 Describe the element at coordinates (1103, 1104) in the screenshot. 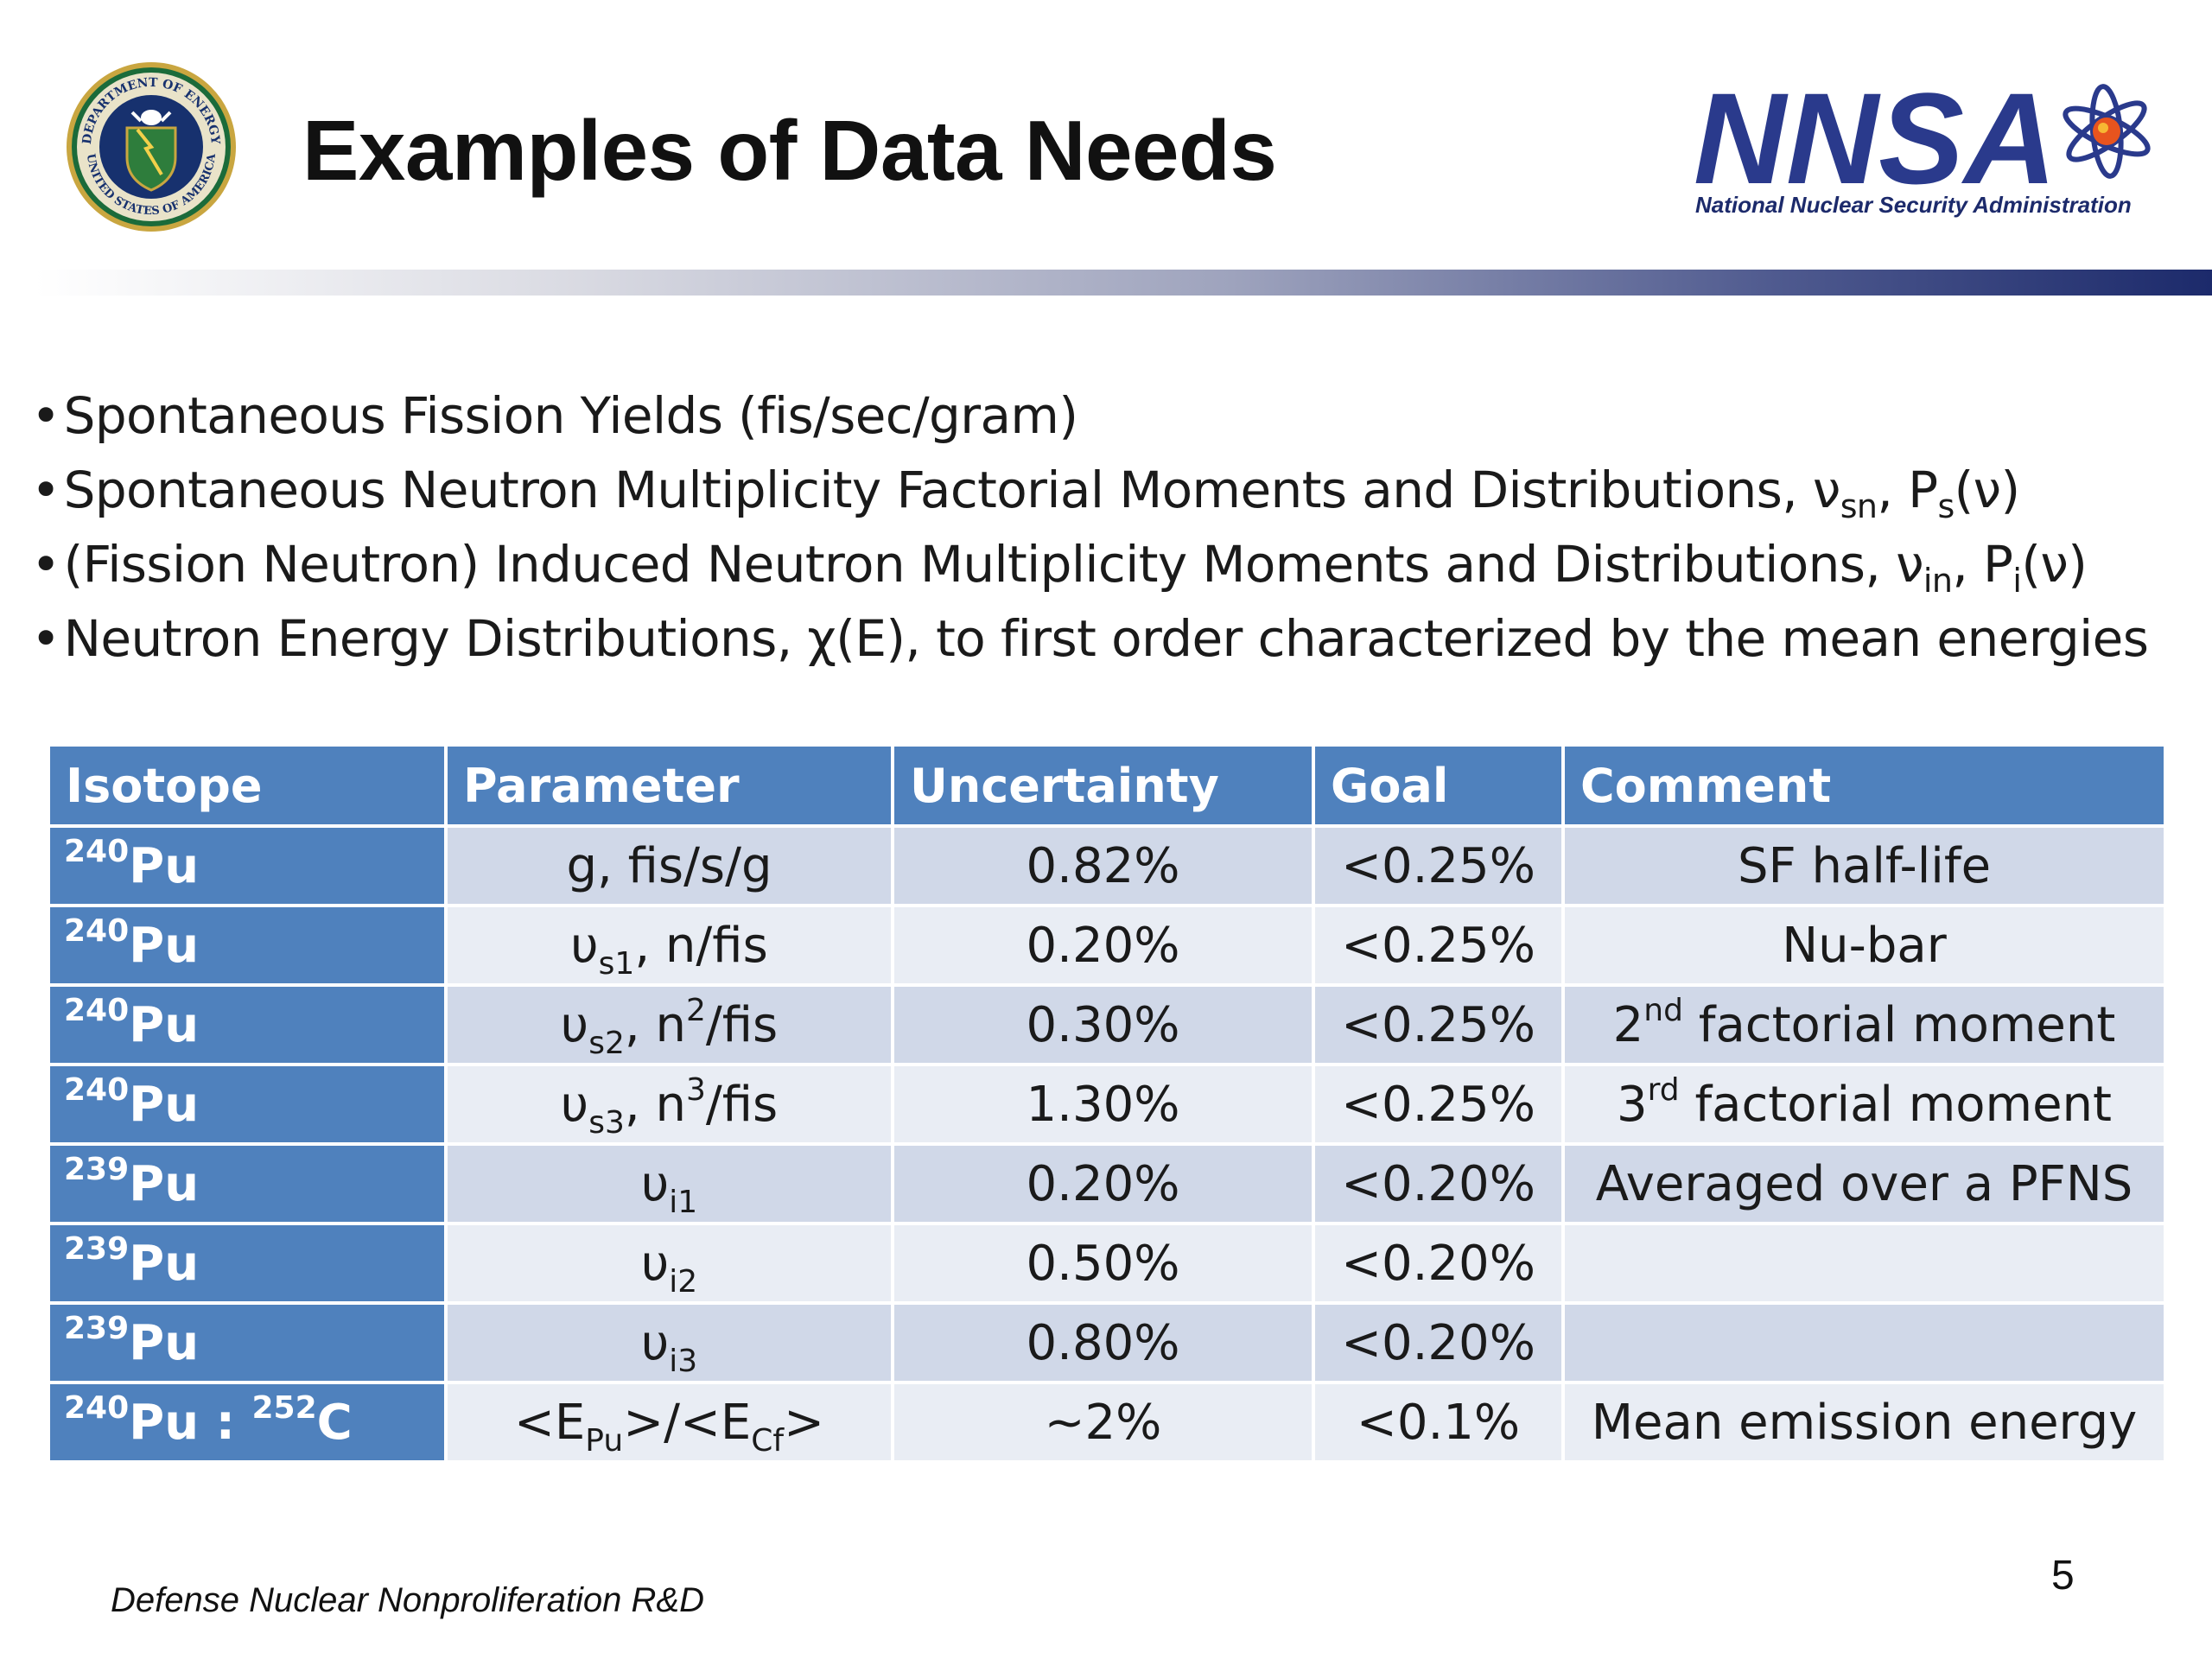

I see `uncertainty-cell: 1.30%` at that location.